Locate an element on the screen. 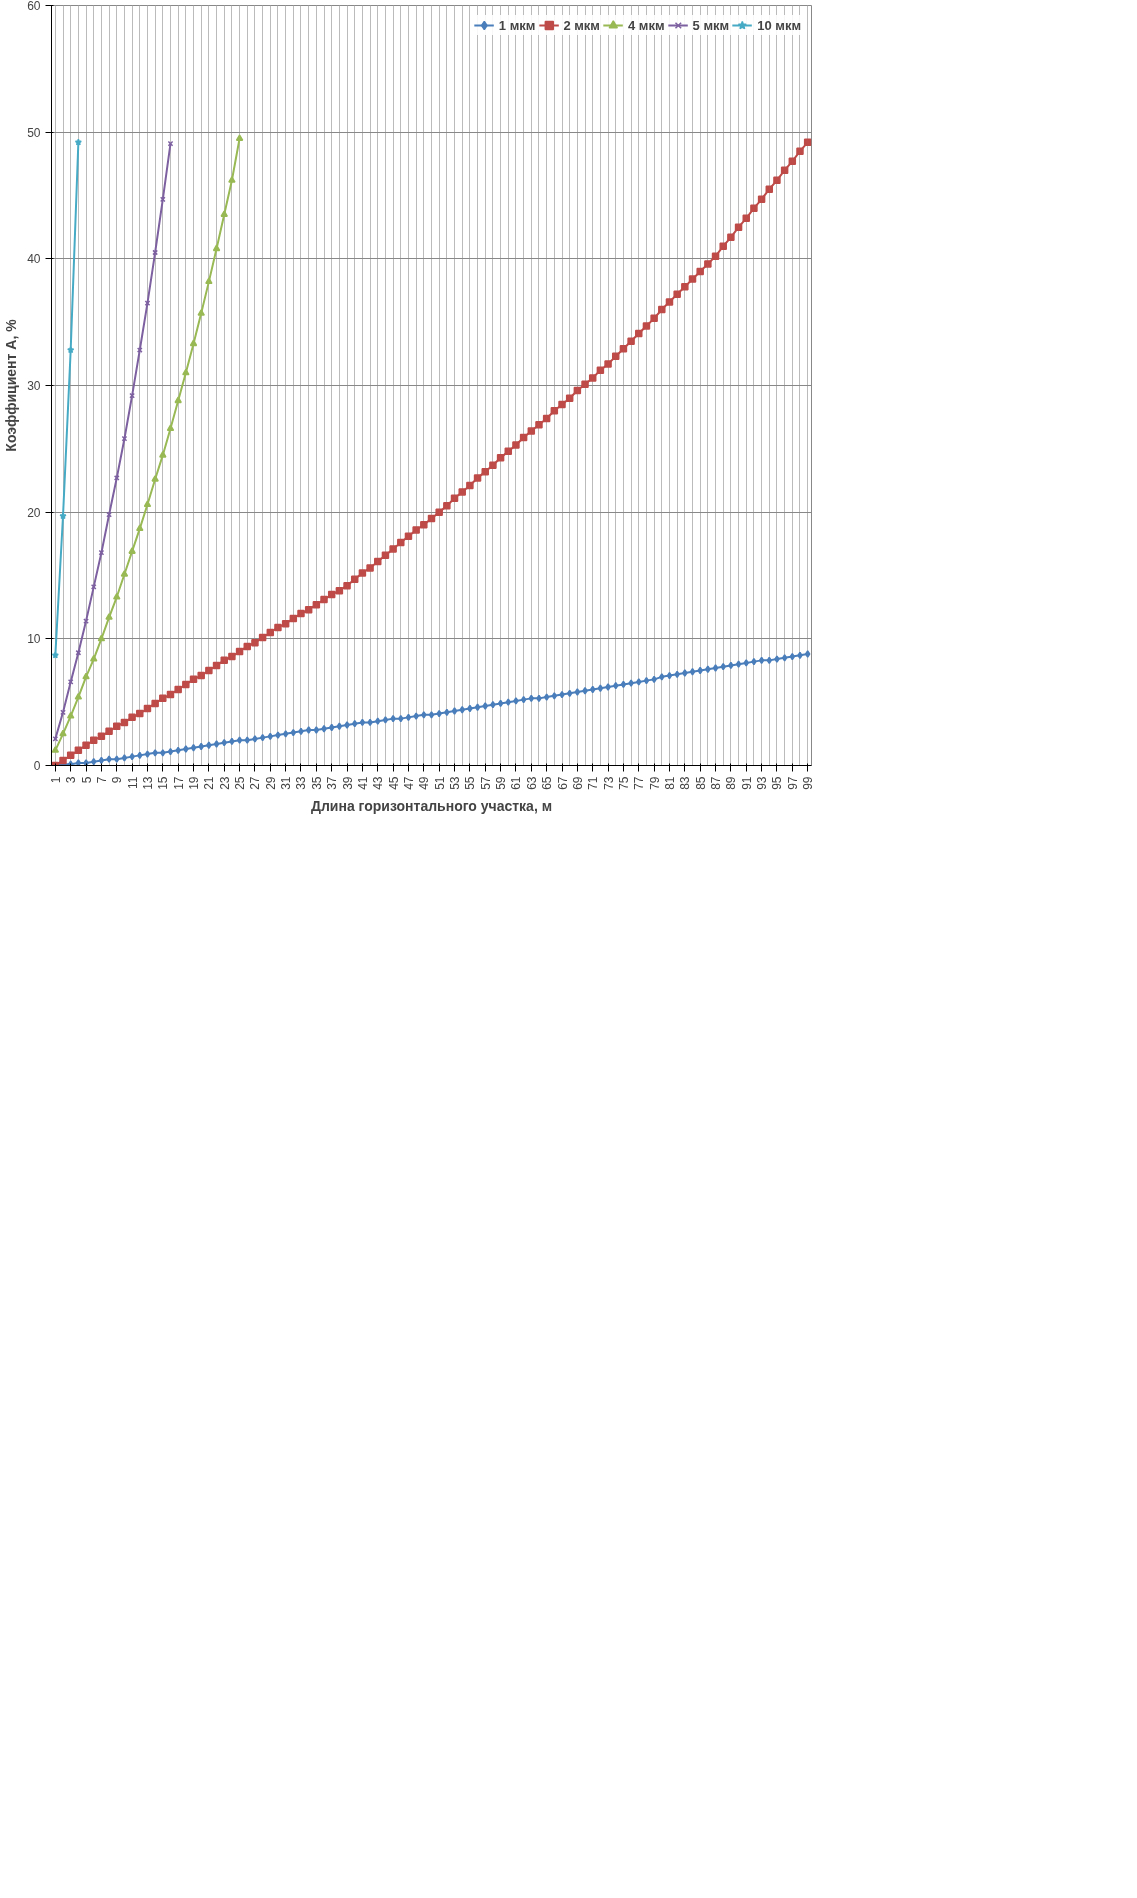  x-tick-label: 29 is located at coordinates (270, 783).